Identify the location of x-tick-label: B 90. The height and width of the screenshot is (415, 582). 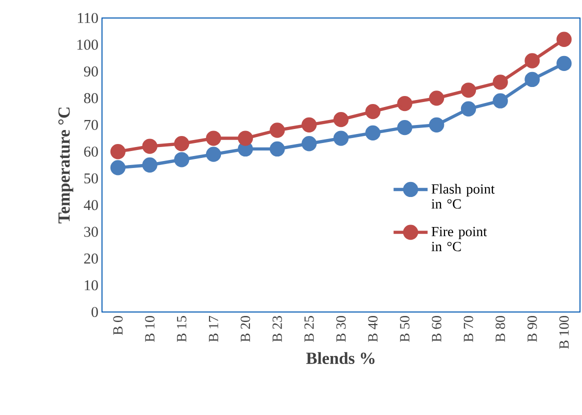
(532, 329).